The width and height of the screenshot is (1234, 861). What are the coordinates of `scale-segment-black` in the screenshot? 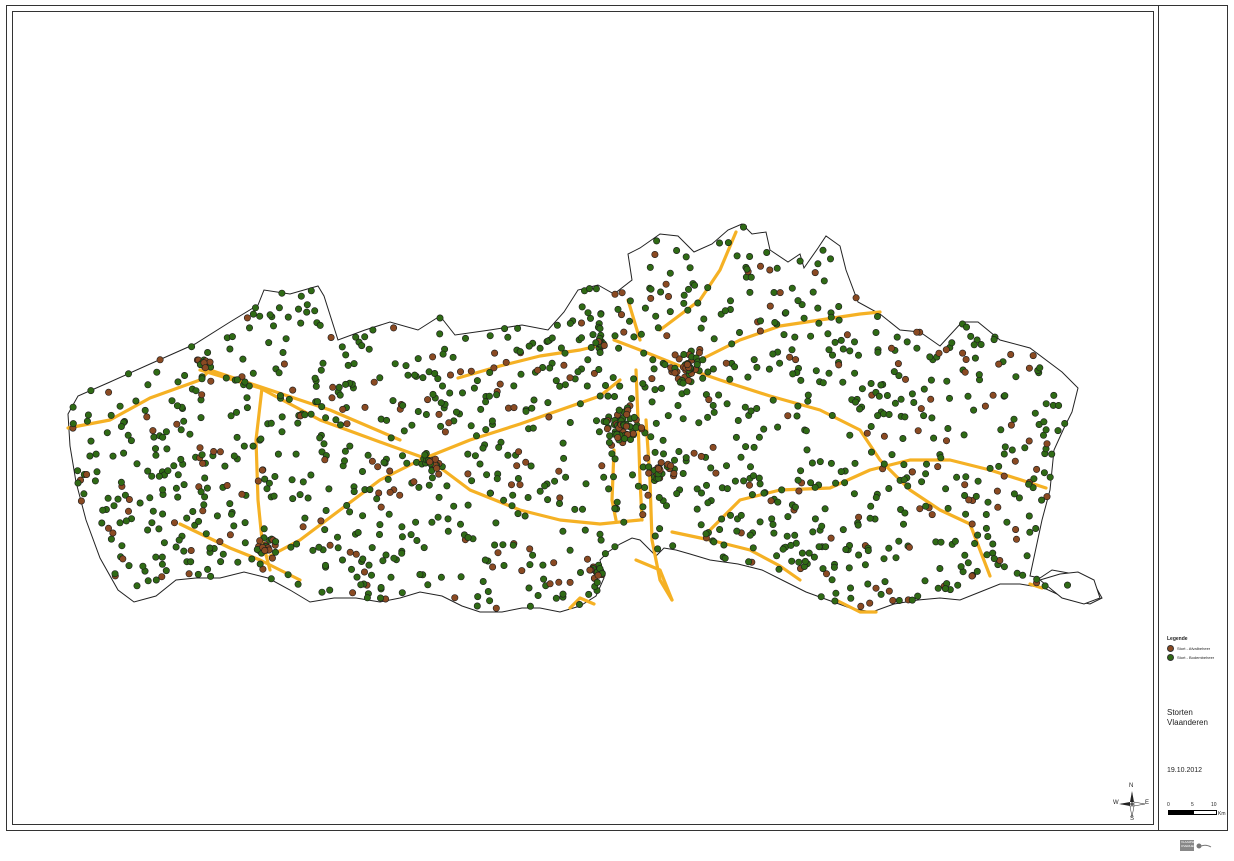 It's located at (1180, 812).